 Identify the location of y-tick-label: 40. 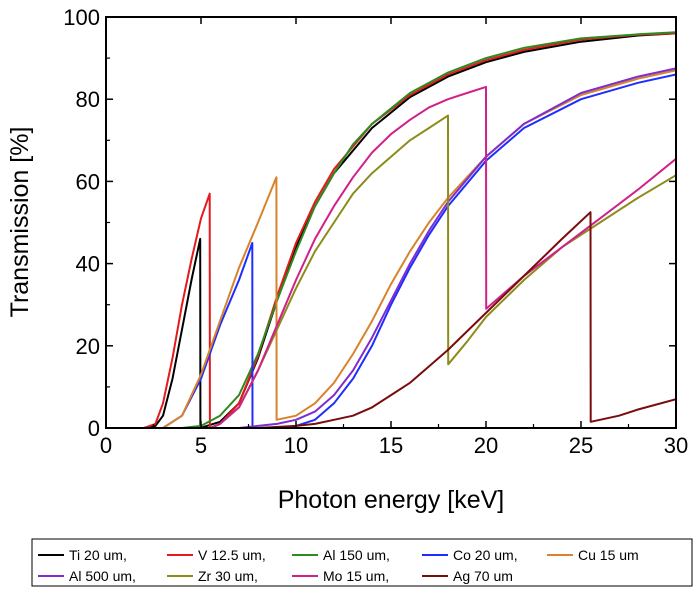
(88, 264).